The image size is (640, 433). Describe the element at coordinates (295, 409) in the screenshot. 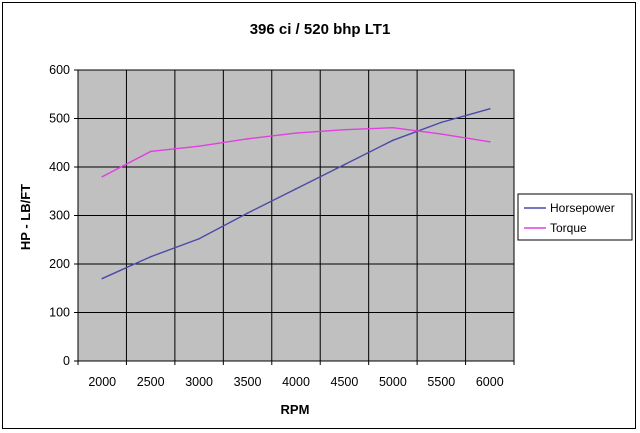

I see `x-axis-title: RPM` at that location.